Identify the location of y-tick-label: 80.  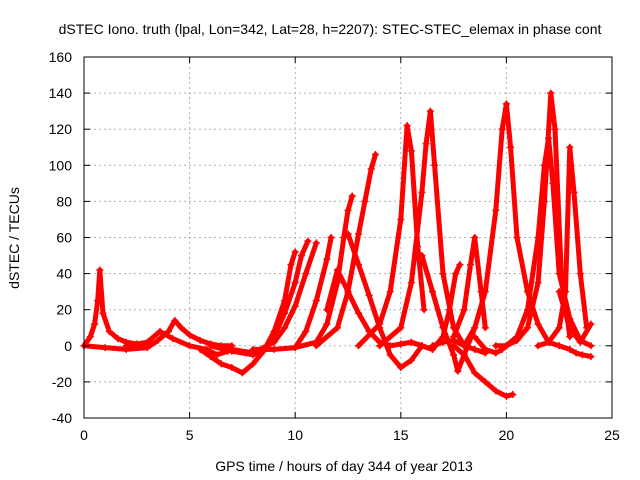
(64, 201).